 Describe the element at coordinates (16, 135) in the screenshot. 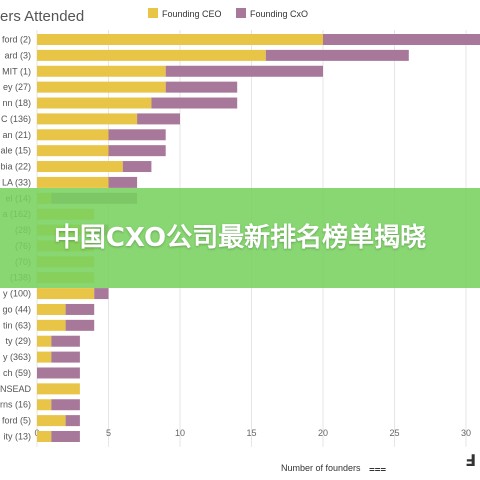

I see `category-label-6: an (21)` at that location.